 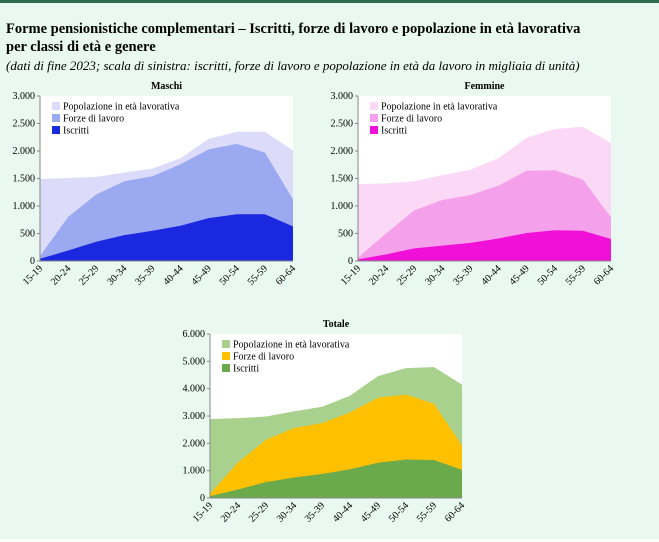 I want to click on chart-title: Totale, so click(x=336, y=324).